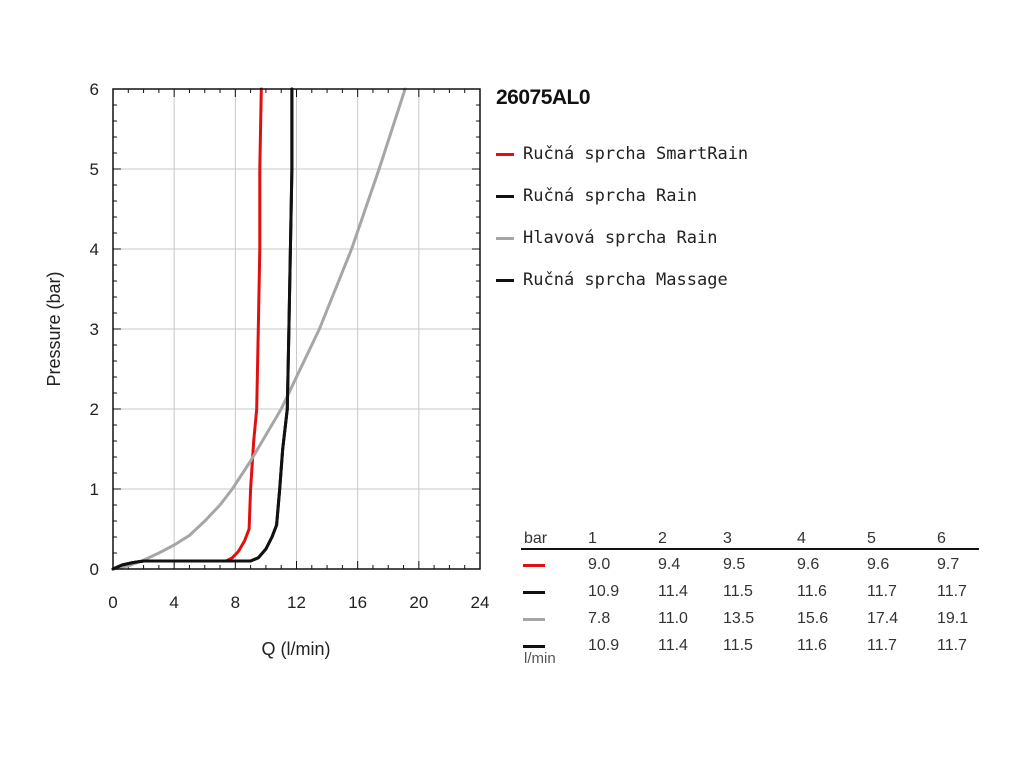 This screenshot has height=768, width=1024. What do you see at coordinates (750, 563) in the screenshot?
I see `table-row: 9.0 9.4 9.5 9.6 9.6 9.7` at bounding box center [750, 563].